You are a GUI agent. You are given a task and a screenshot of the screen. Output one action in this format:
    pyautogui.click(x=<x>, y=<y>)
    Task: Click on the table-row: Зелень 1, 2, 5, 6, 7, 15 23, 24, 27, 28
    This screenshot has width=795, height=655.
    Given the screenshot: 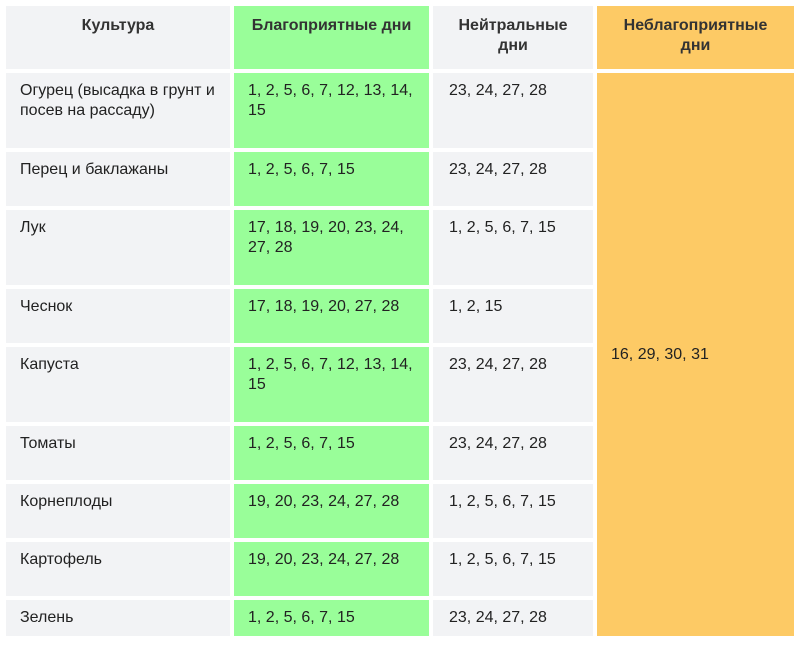 What is the action you would take?
    pyautogui.click(x=400, y=618)
    